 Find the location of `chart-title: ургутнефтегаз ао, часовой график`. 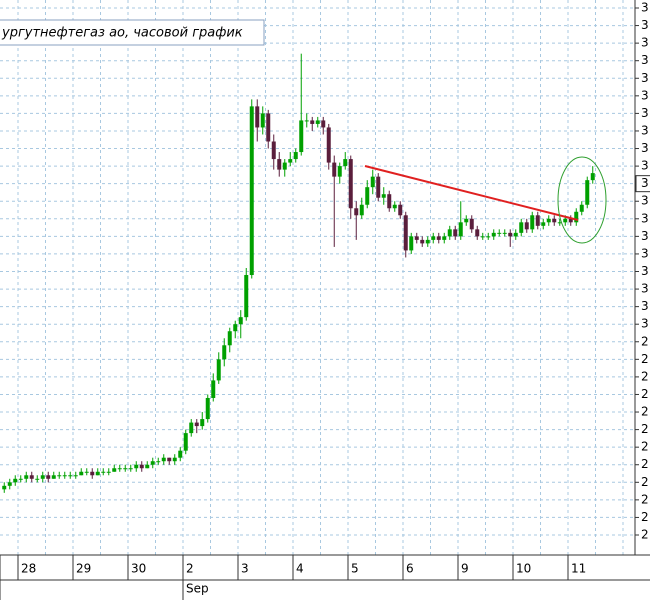

chart-title: ургутнефтегаз ао, часовой график is located at coordinates (122, 33).